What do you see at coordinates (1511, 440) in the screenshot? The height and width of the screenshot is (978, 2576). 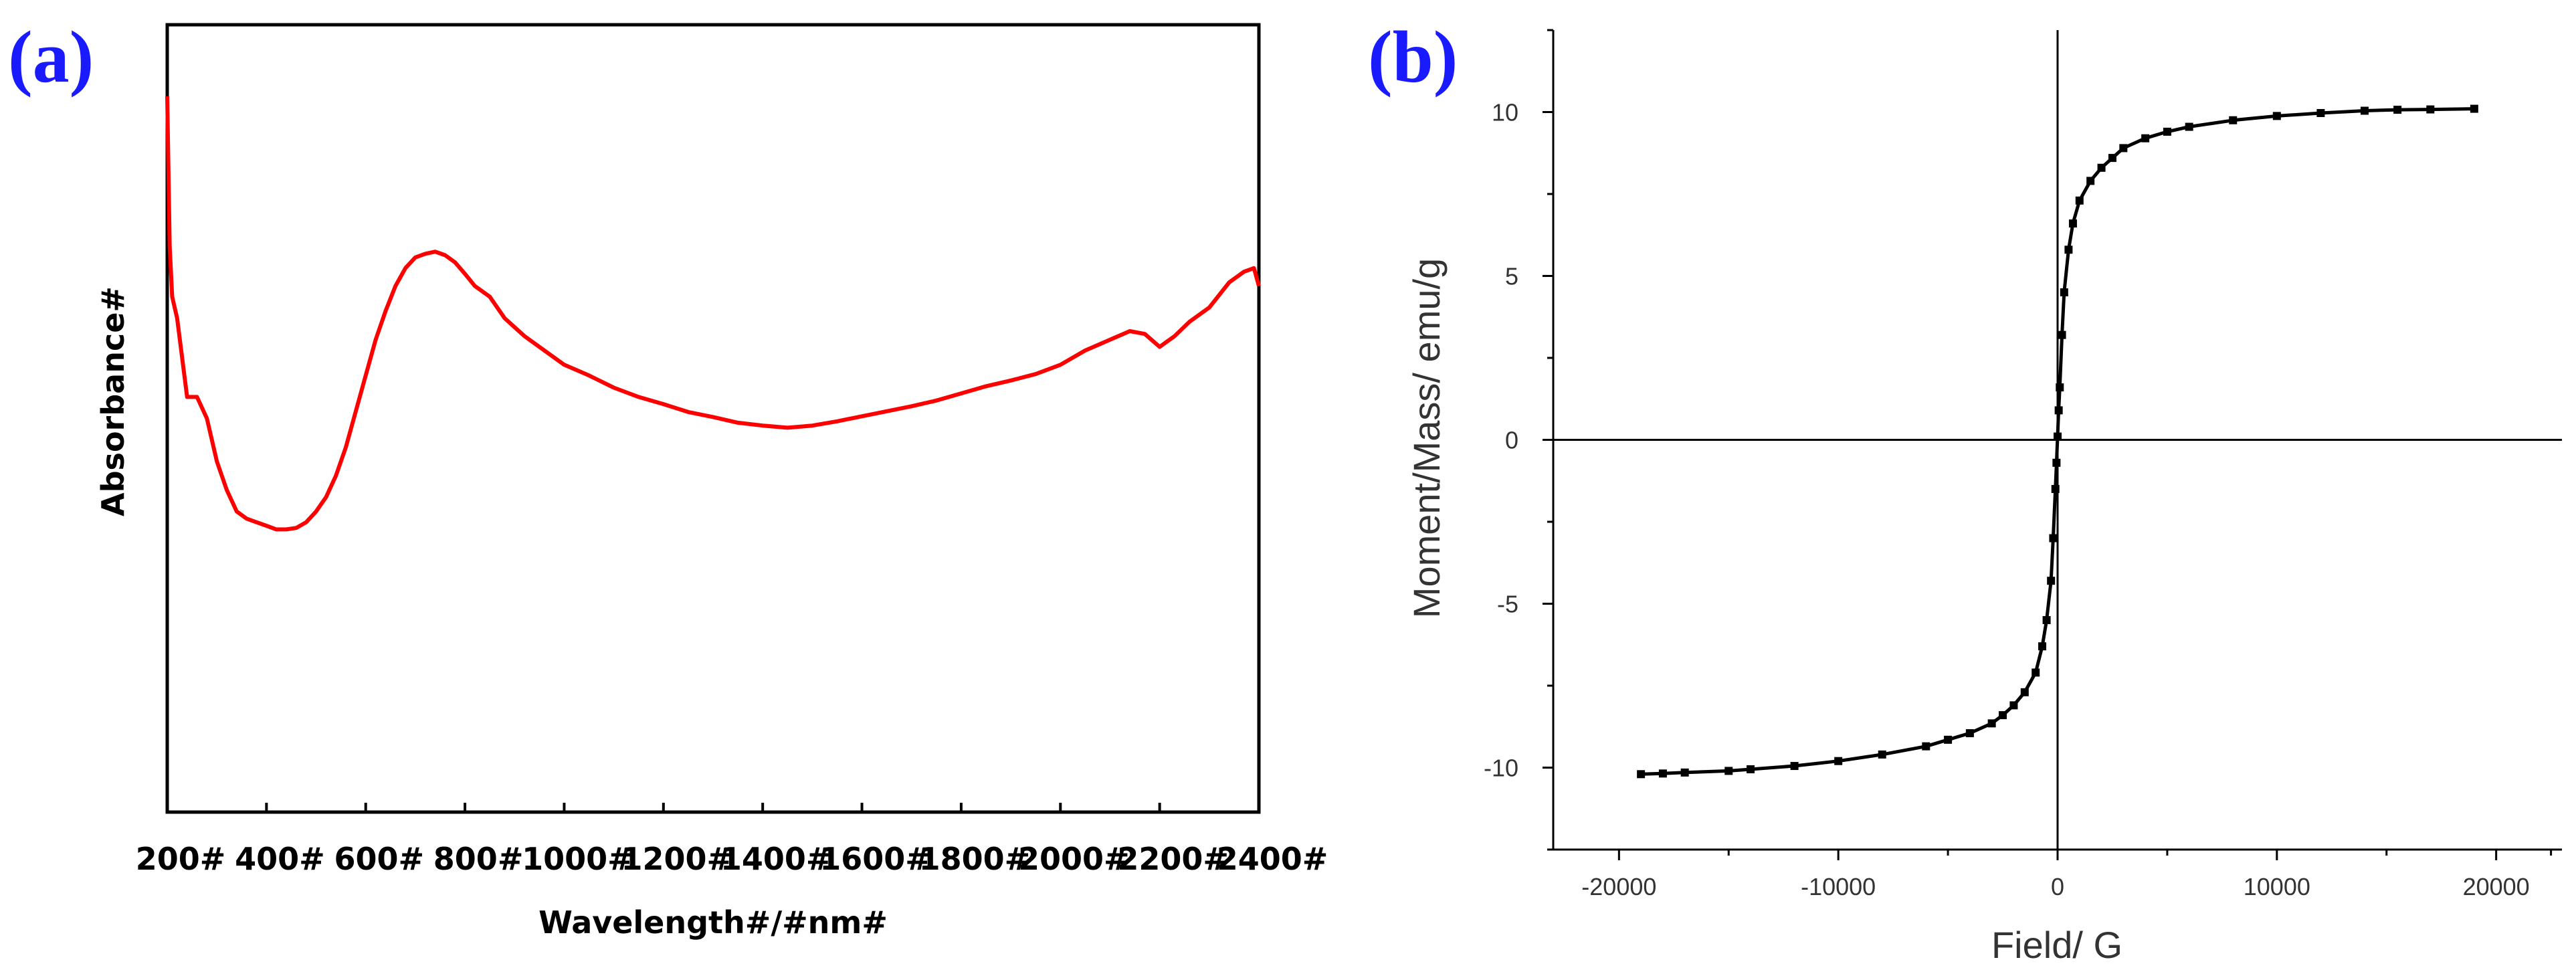 I see `panel-b-y-tick-label: 0` at bounding box center [1511, 440].